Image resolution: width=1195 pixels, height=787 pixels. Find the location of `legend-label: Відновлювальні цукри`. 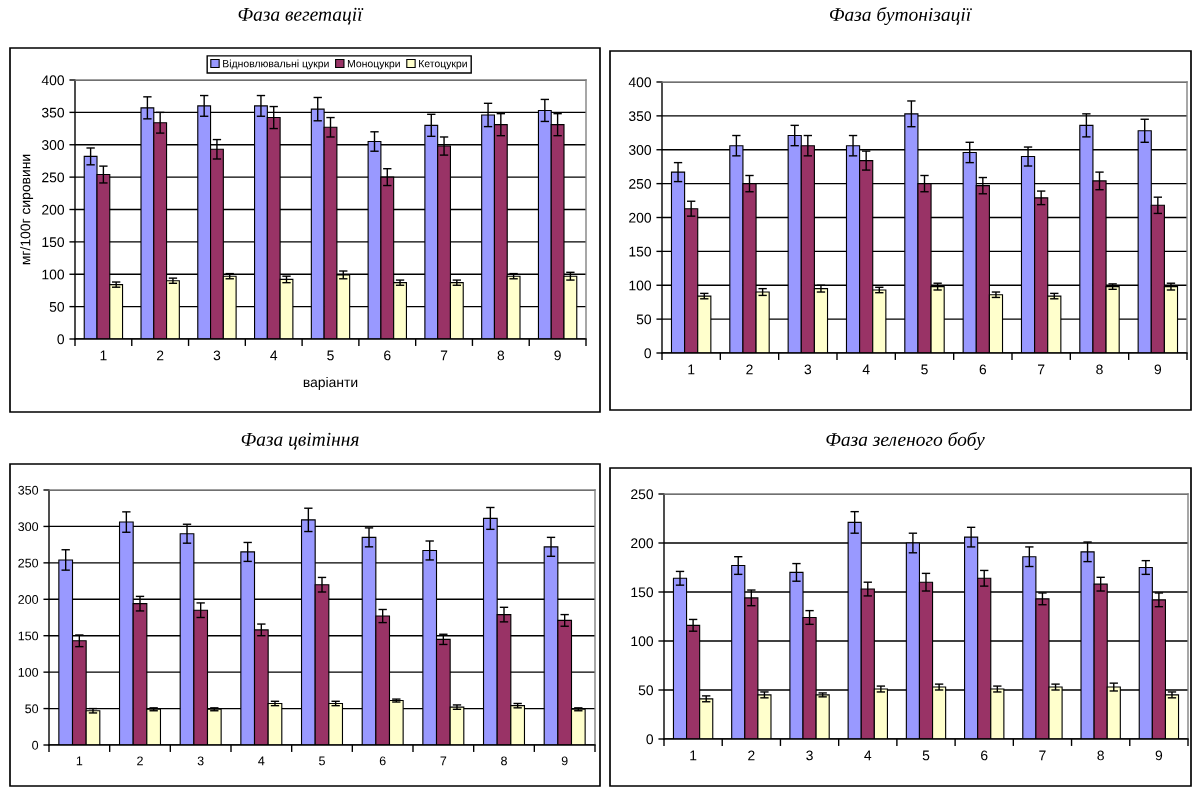

legend-label: Відновлювальні цукри is located at coordinates (276, 64).